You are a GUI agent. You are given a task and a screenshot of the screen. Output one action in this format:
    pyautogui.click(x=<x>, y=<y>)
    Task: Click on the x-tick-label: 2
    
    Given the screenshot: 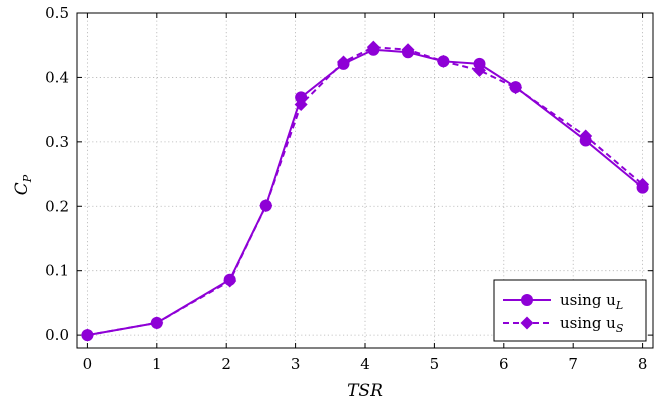 What is the action you would take?
    pyautogui.click(x=226, y=364)
    